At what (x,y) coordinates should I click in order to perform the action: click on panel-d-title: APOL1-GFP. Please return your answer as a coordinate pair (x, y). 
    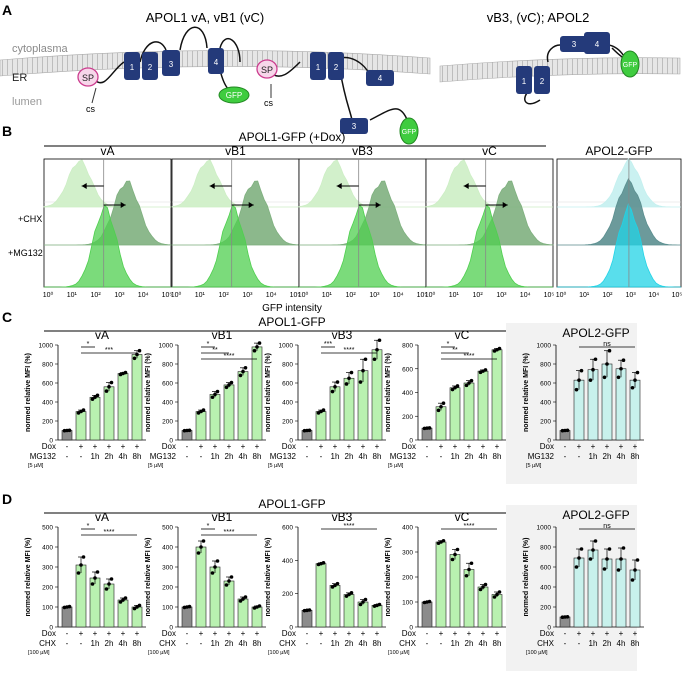
    Looking at the image, I should click on (291, 504).